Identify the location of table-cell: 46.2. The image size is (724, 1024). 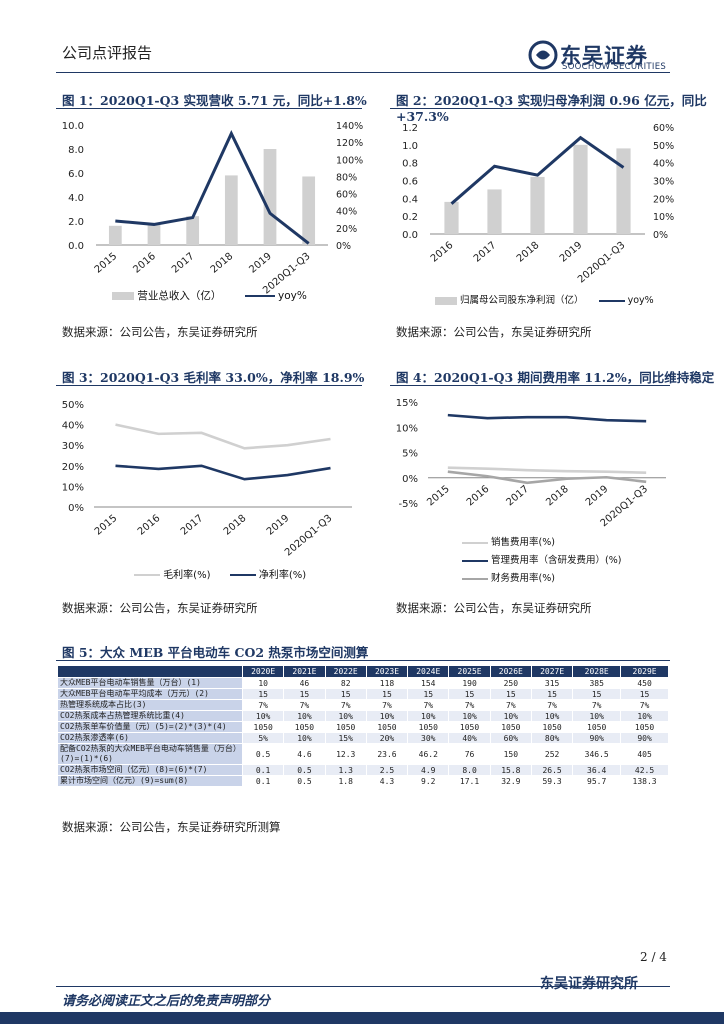
(428, 754).